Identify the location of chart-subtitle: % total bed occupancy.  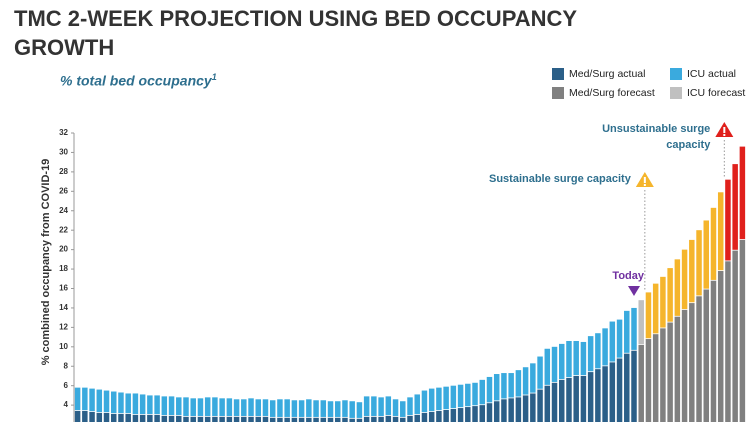
(136, 80).